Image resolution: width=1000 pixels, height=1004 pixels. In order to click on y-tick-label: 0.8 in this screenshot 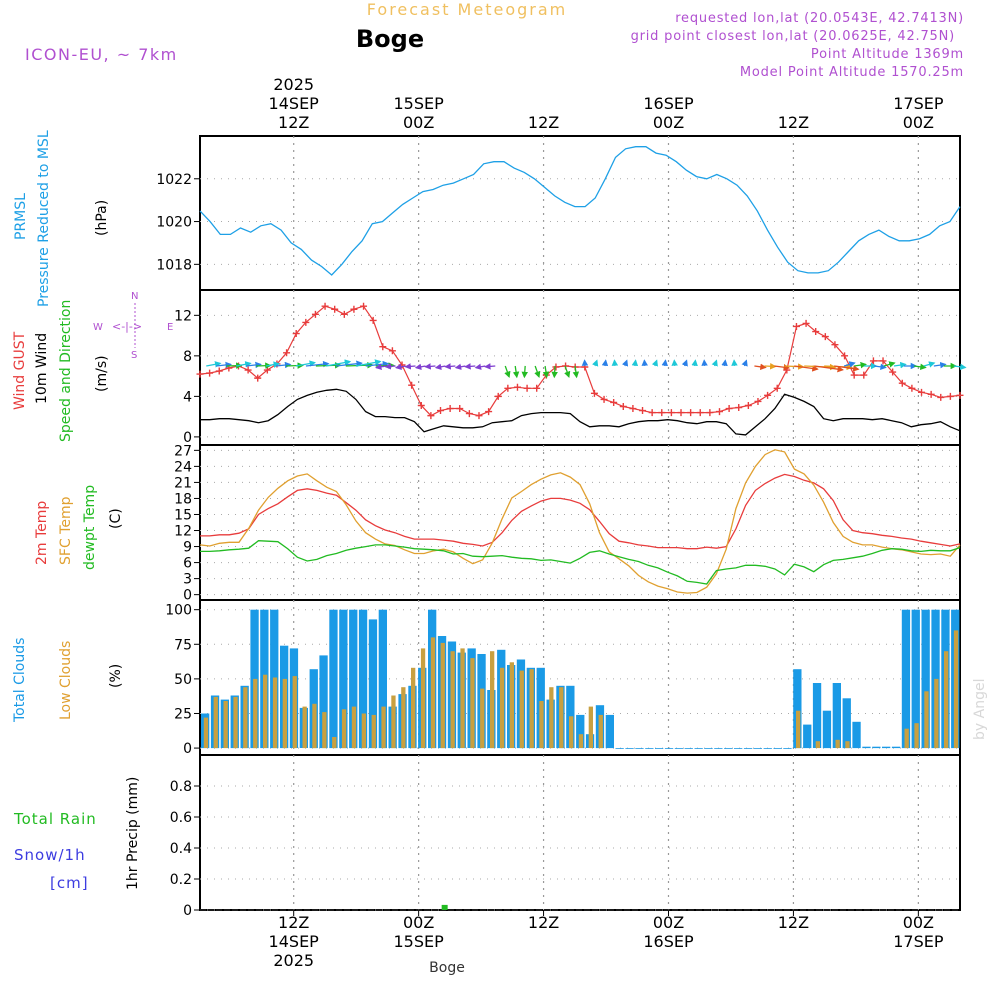, I will do `click(181, 787)`.